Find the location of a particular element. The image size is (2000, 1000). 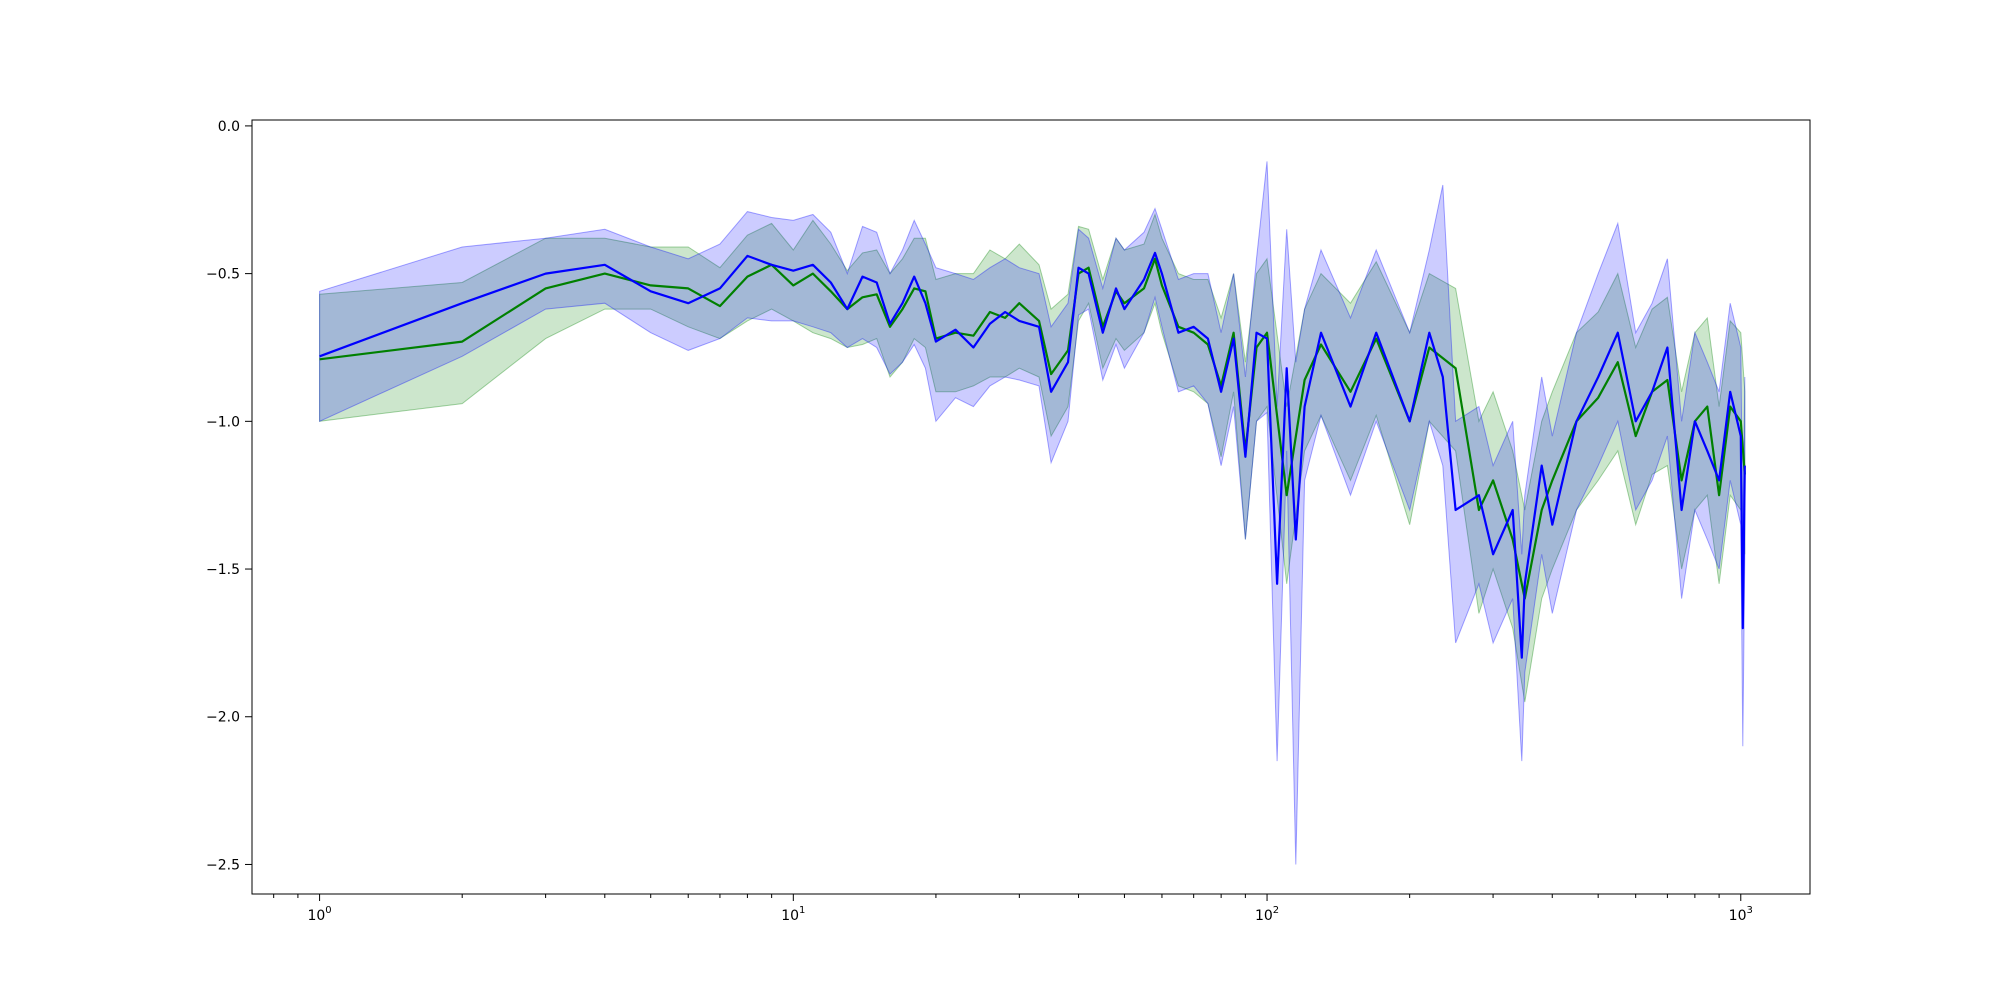

y-tick-label: −2.0 is located at coordinates (223, 718).